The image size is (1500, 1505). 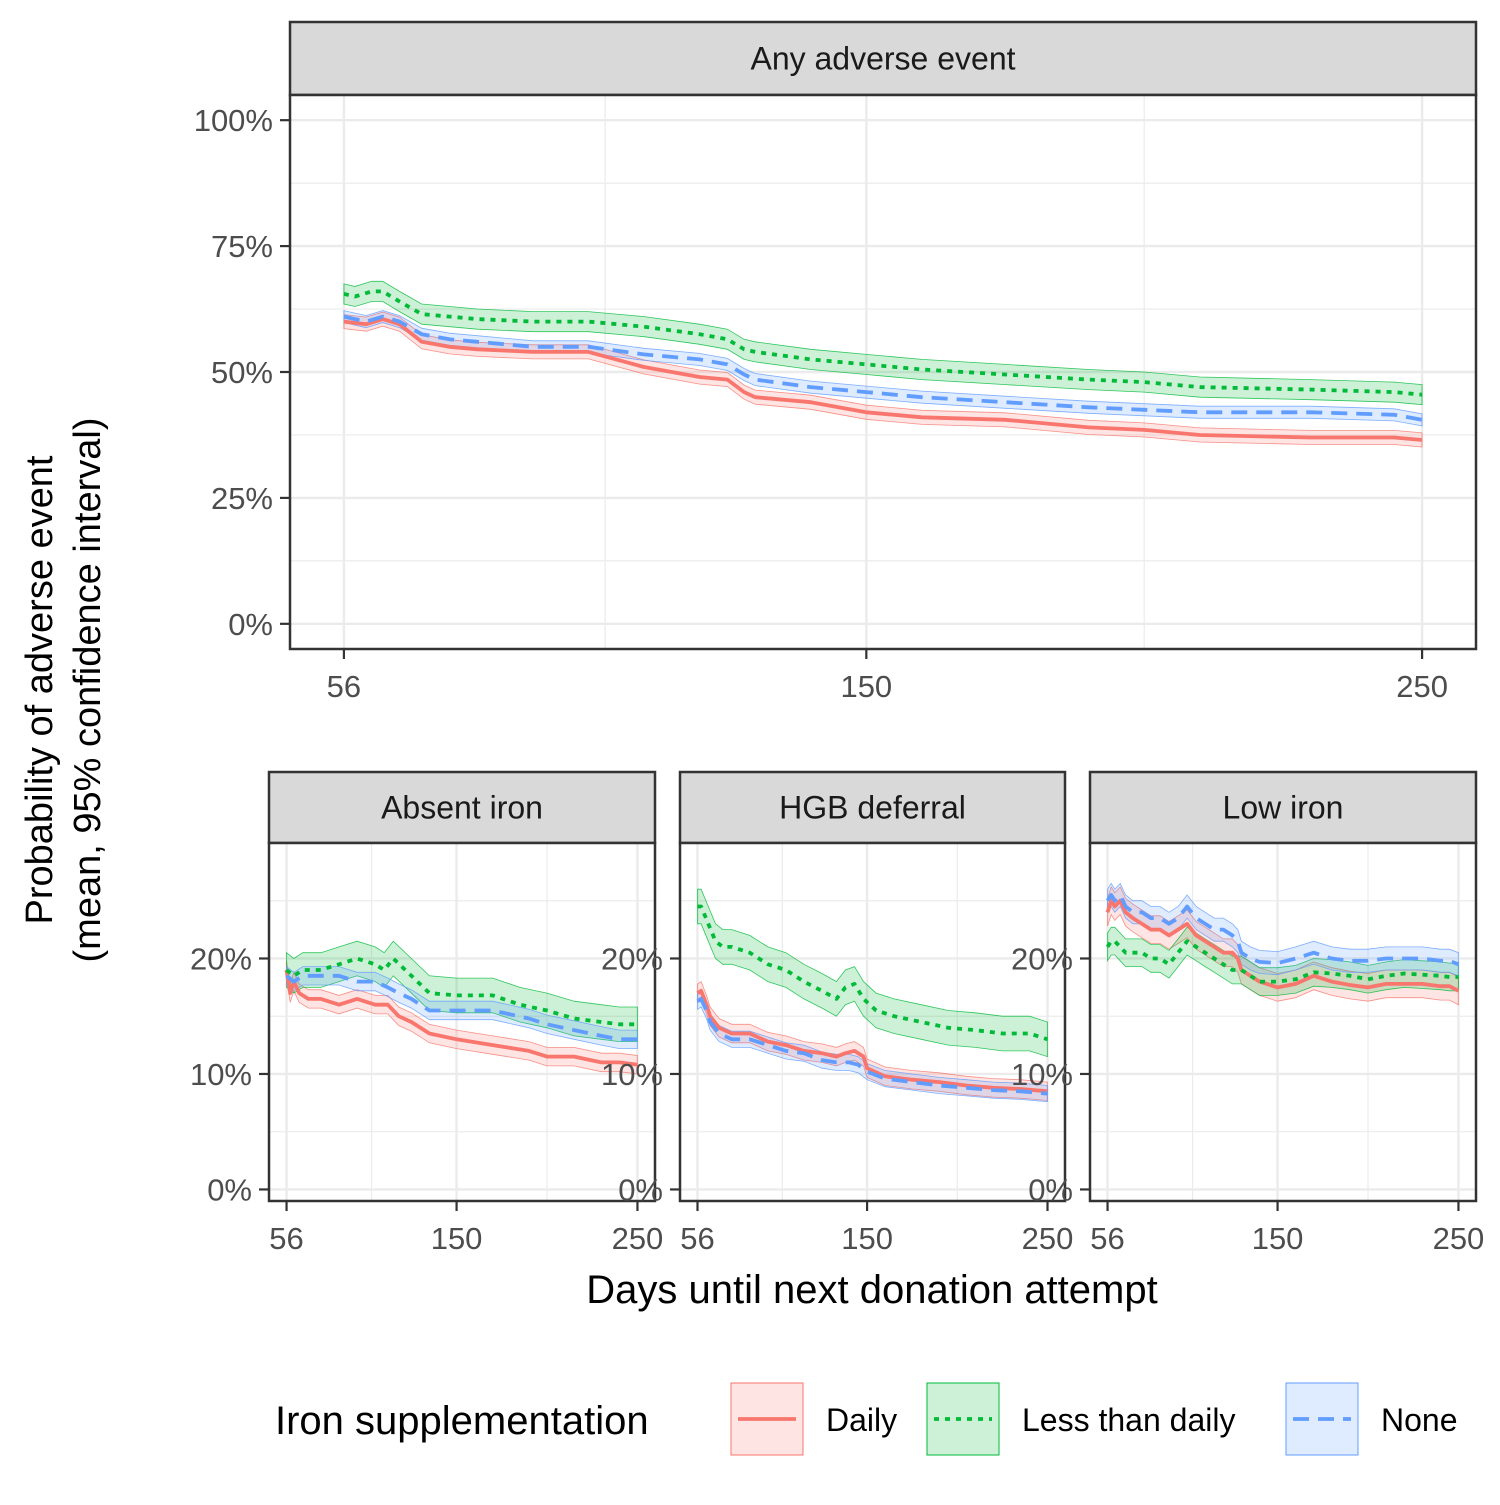 I want to click on panel-absent-iron: Absent iron 0% 10% 20% 56 150 250, so click(x=427, y=1013).